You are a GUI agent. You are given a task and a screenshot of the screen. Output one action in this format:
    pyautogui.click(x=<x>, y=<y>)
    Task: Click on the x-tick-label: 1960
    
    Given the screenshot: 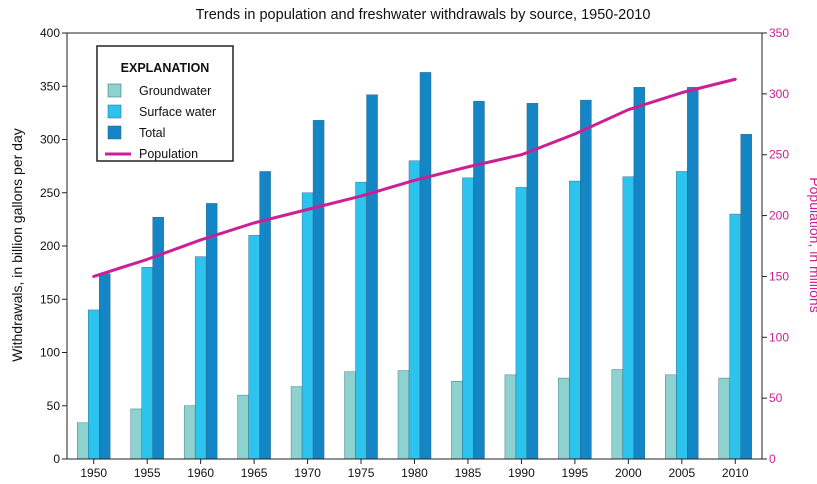 What is the action you would take?
    pyautogui.click(x=200, y=473)
    